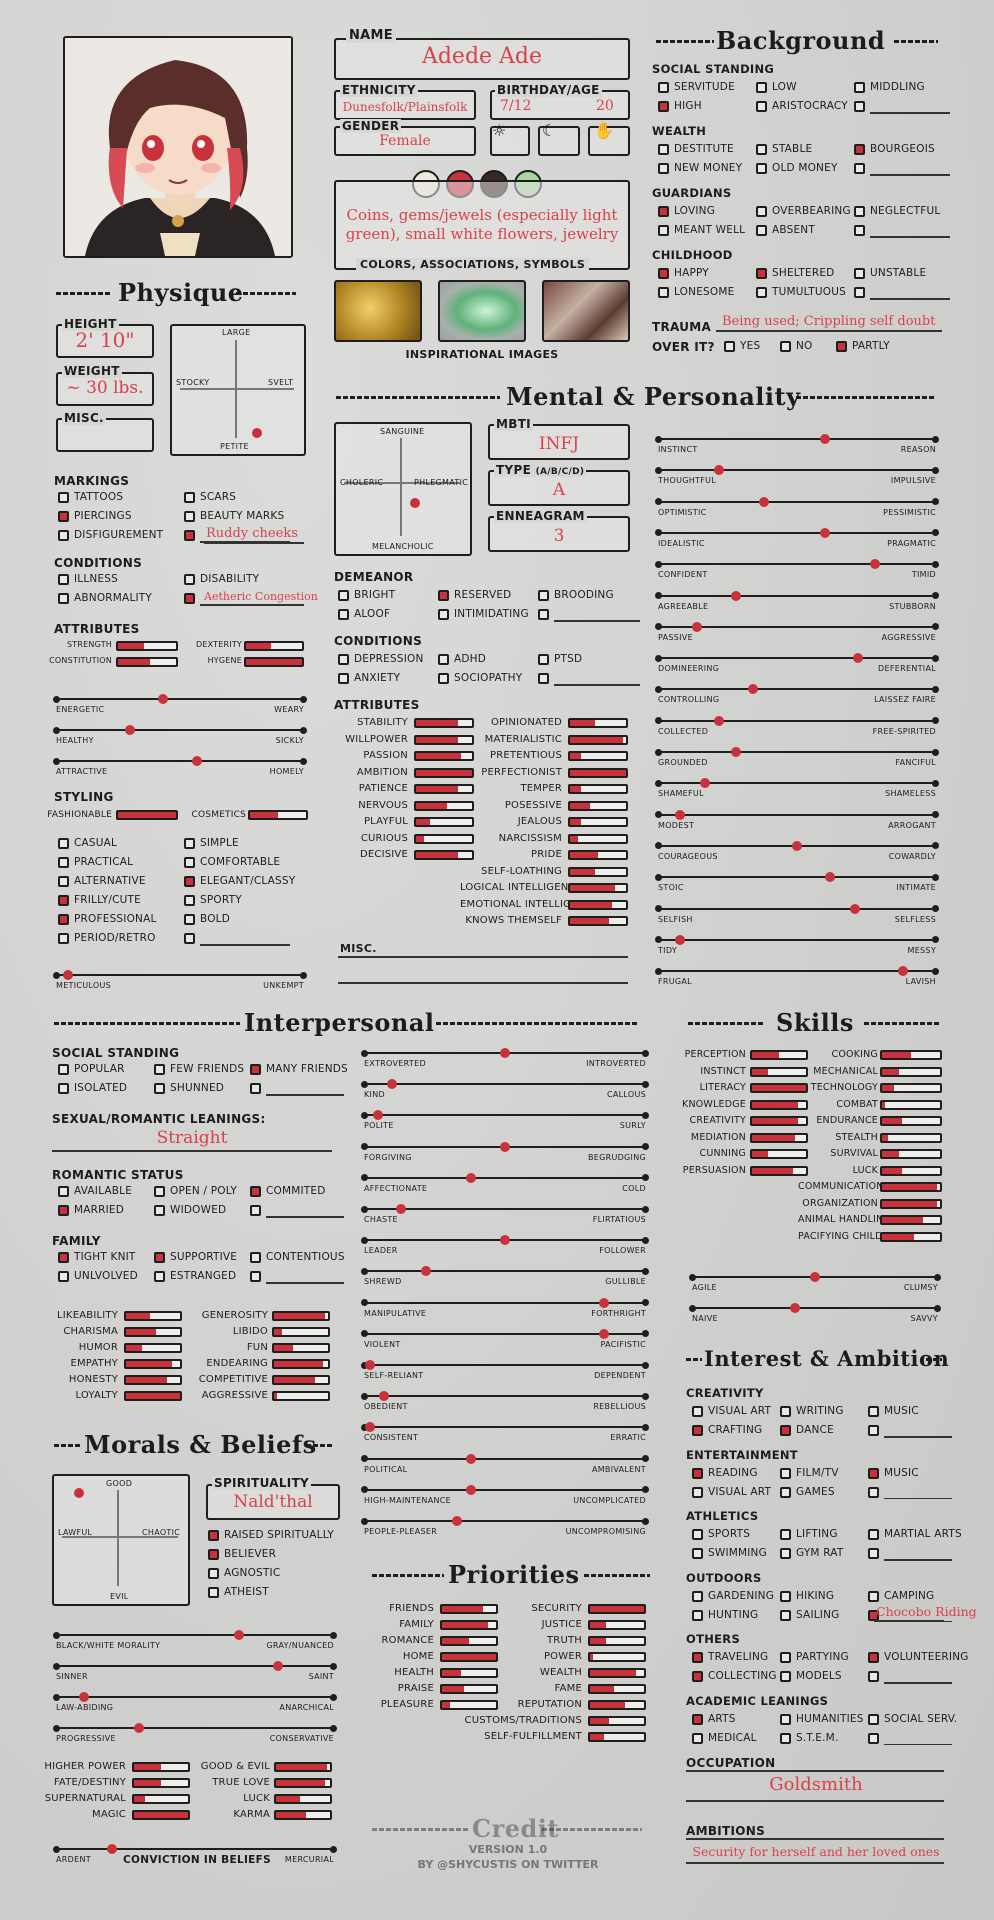 The width and height of the screenshot is (994, 1920). What do you see at coordinates (482, 59) in the screenshot?
I see `name-box` at bounding box center [482, 59].